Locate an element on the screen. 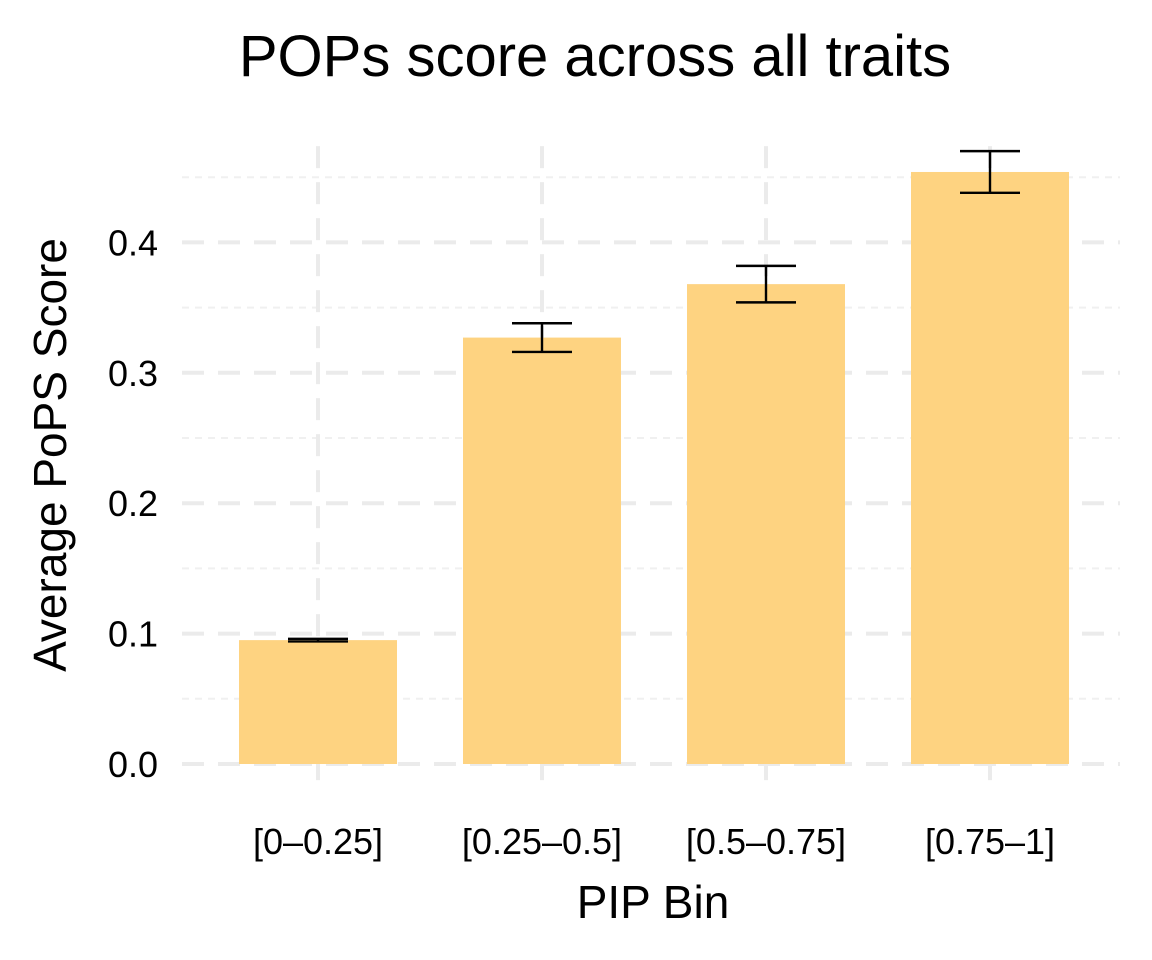 The height and width of the screenshot is (960, 1152). y-tick-label: 0.2 is located at coordinates (133, 503).